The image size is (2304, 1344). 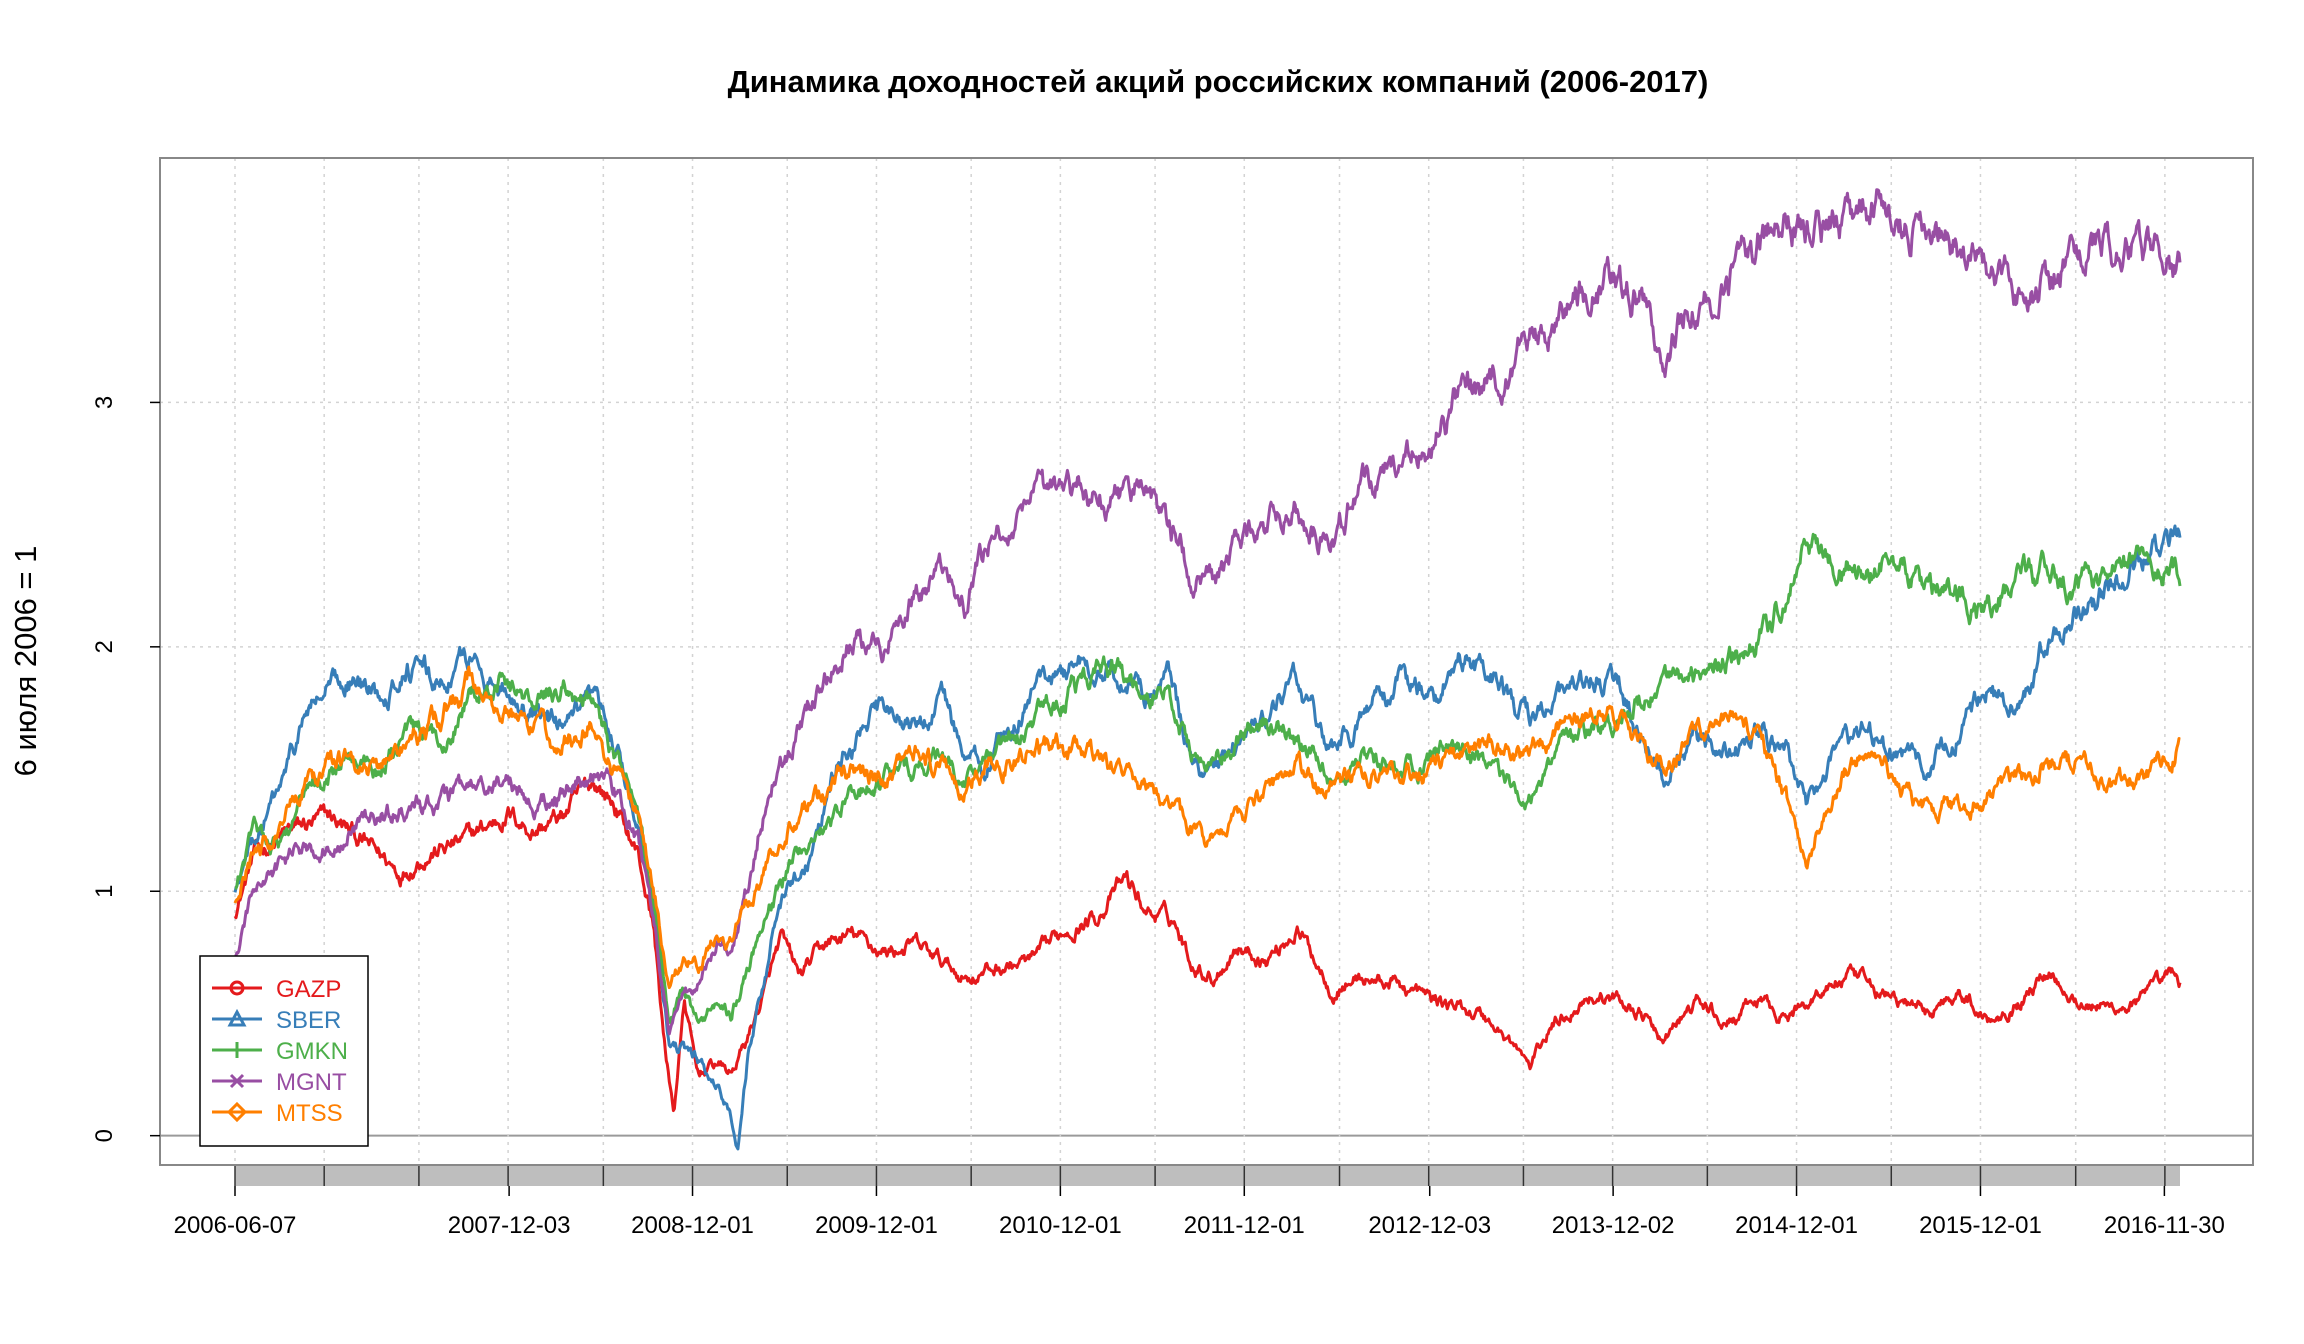 I want to click on x-tick-label: 2007-12-03, so click(x=509, y=1225).